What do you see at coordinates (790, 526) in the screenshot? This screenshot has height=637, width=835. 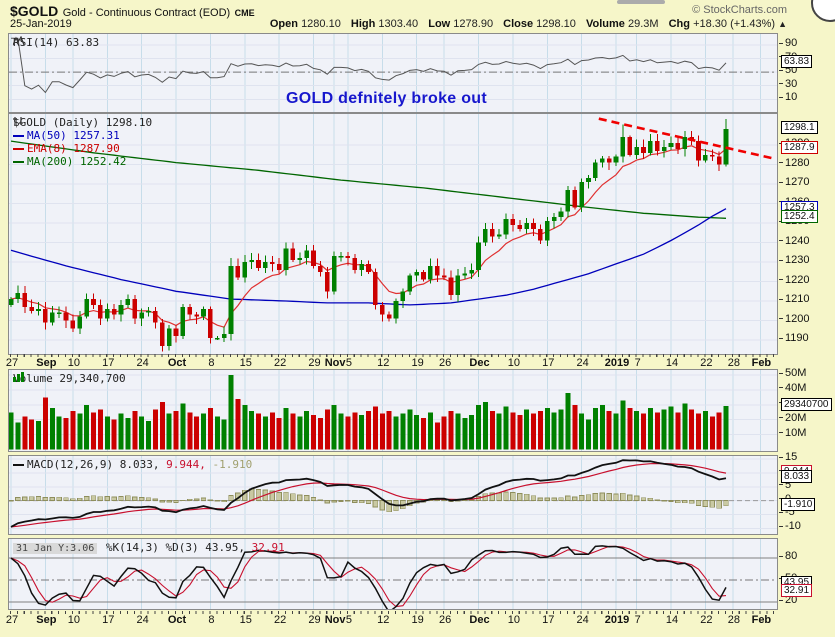 I see `y-axis-label: -10` at bounding box center [790, 526].